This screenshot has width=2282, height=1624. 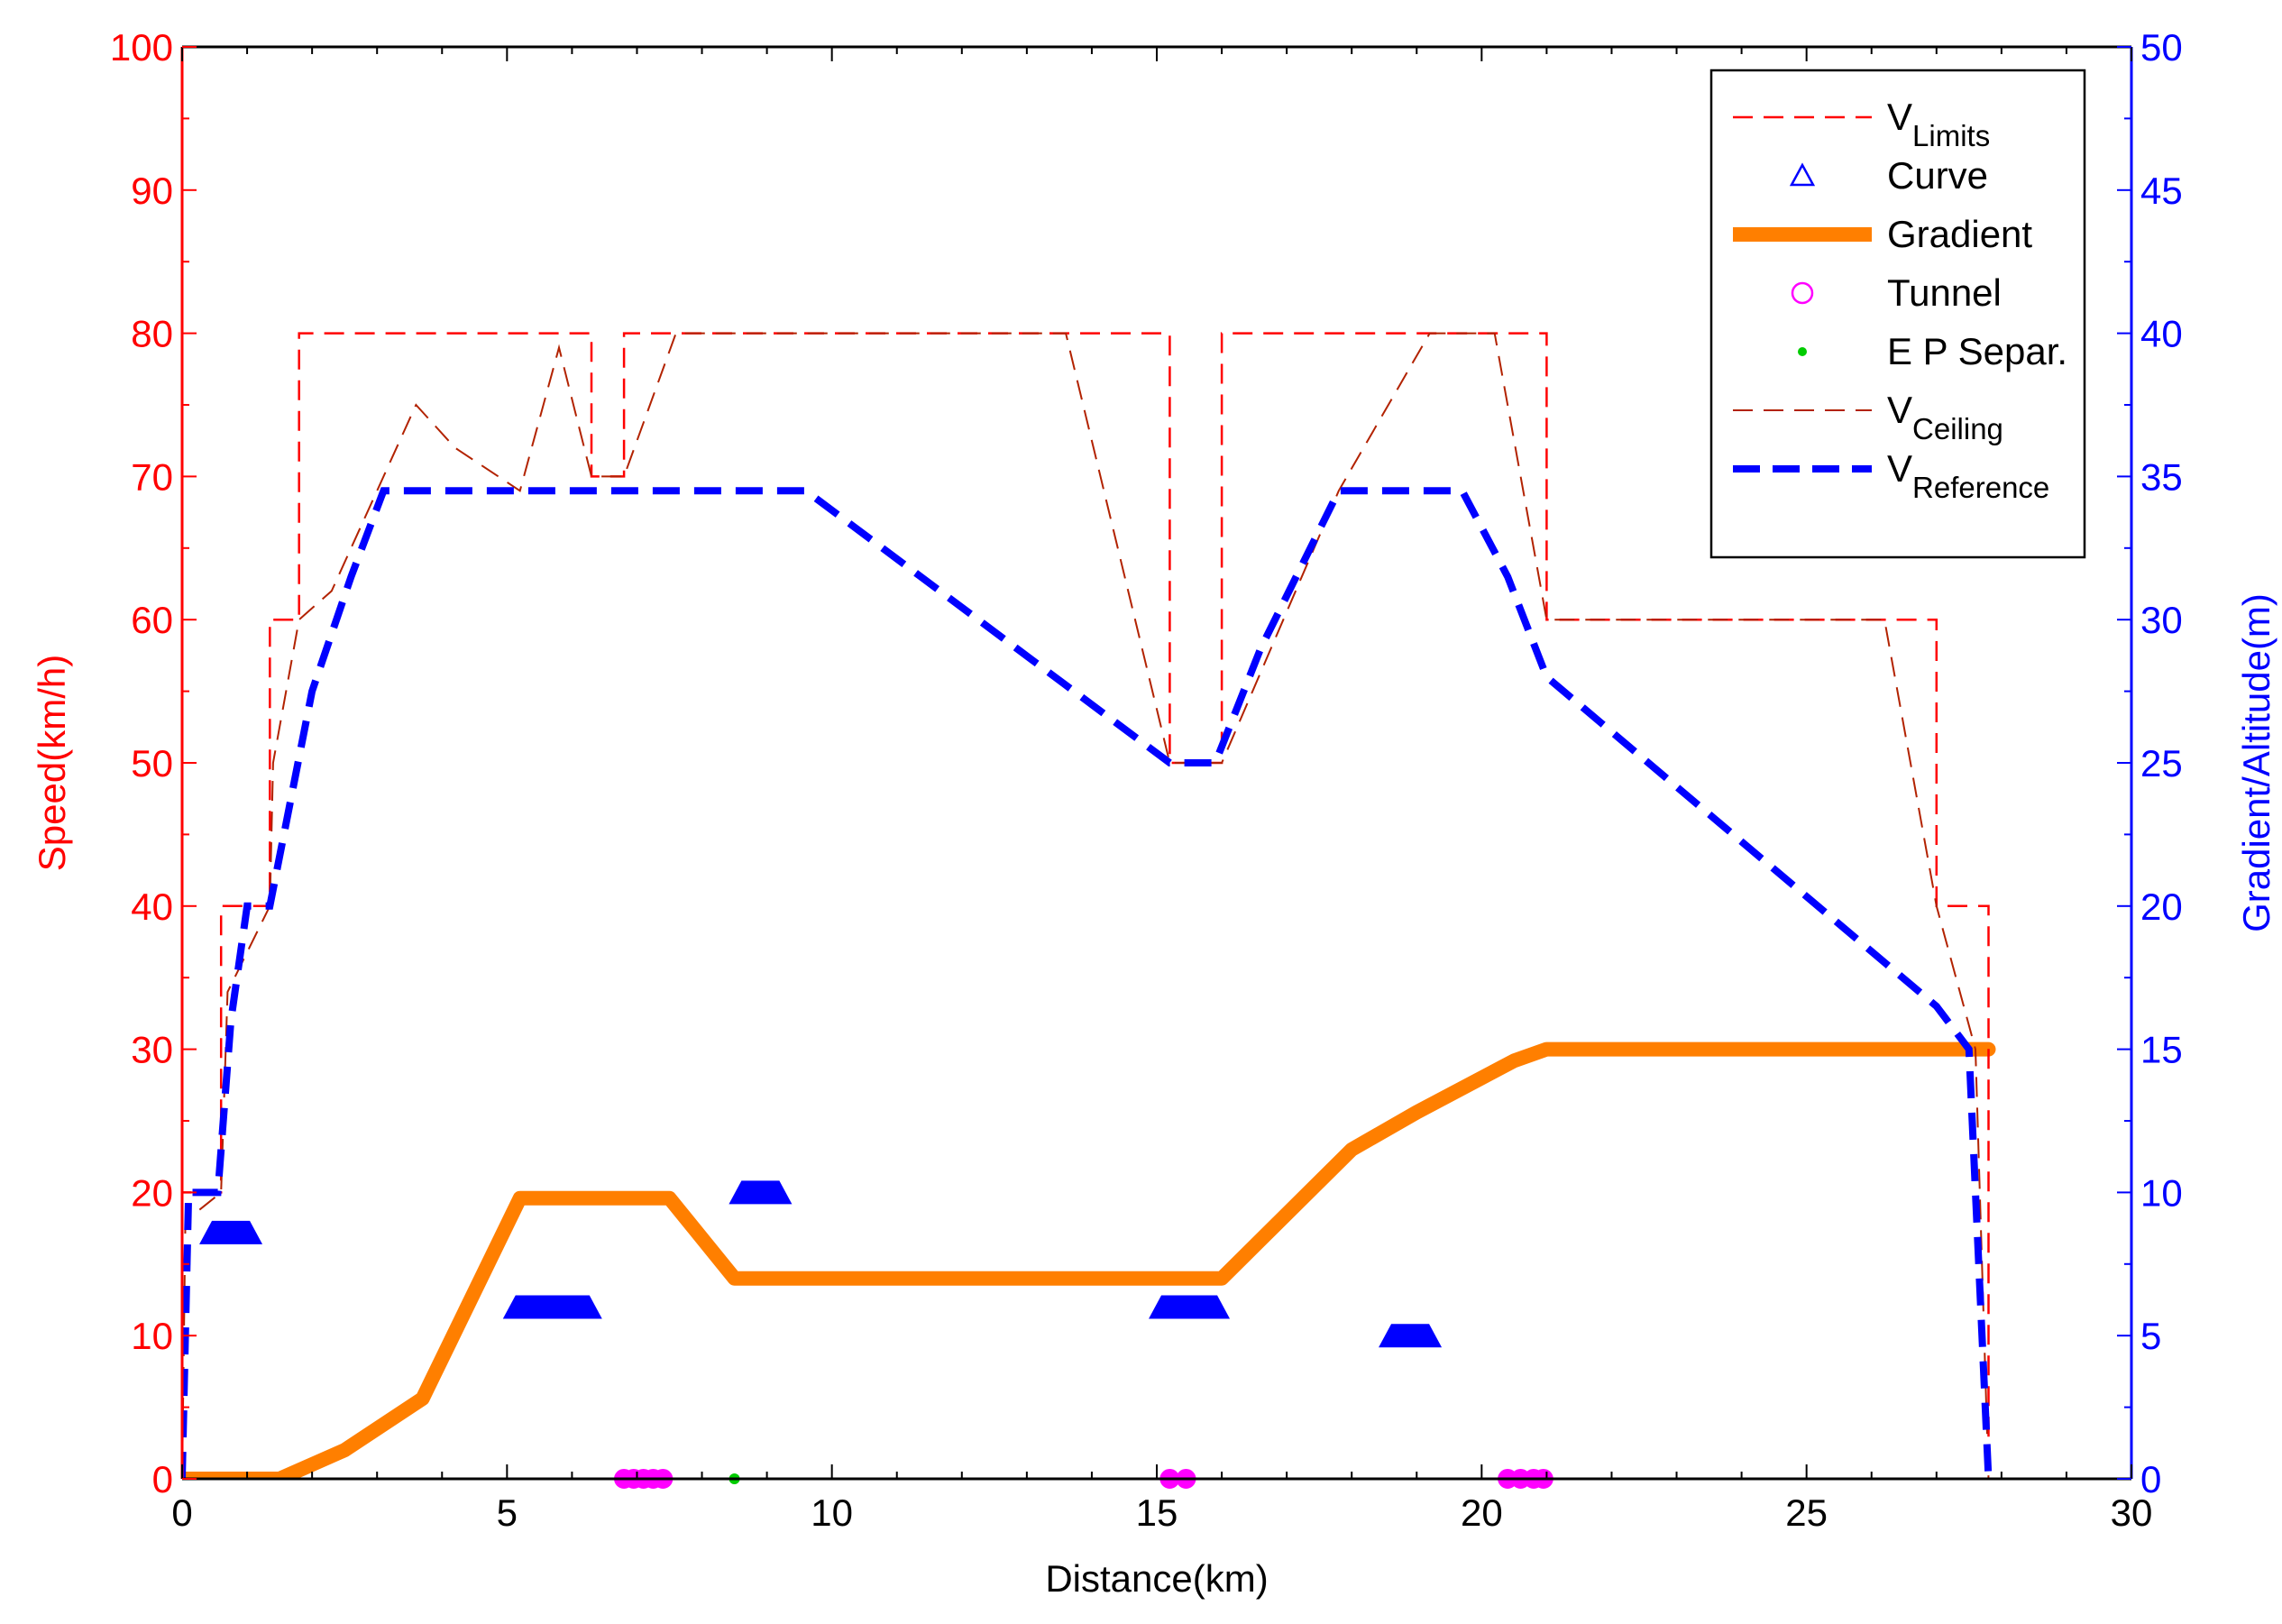 I want to click on x-axis-title: Distance(km), so click(x=1156, y=1579).